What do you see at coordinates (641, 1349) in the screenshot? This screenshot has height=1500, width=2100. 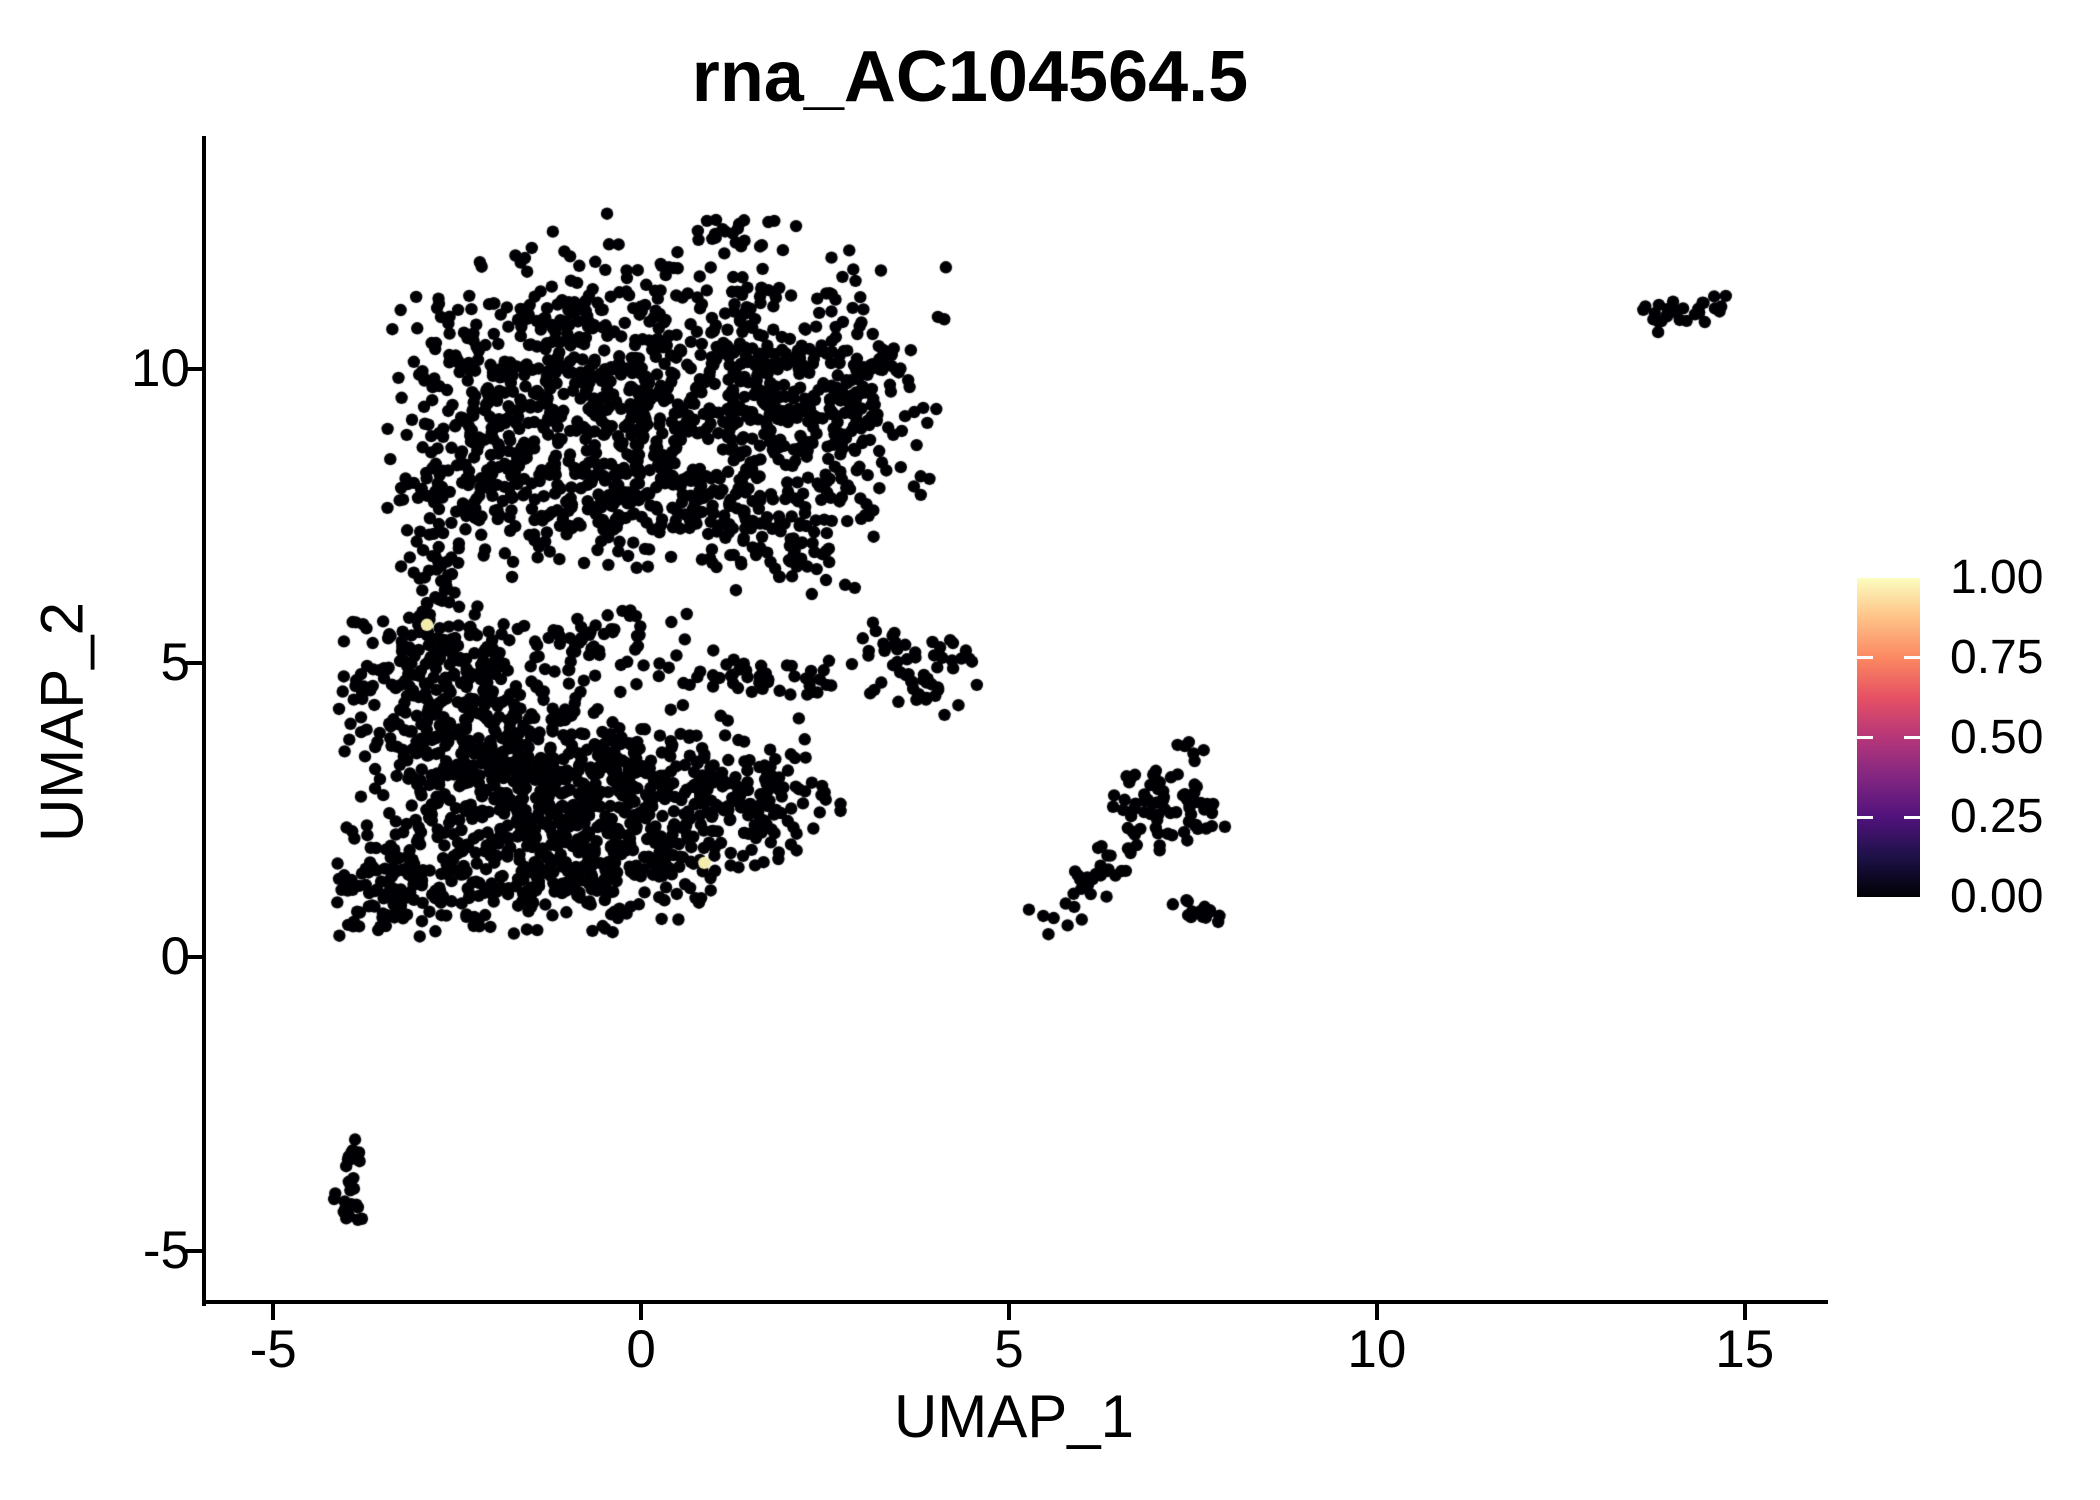 I see `x-tick-label: 0` at bounding box center [641, 1349].